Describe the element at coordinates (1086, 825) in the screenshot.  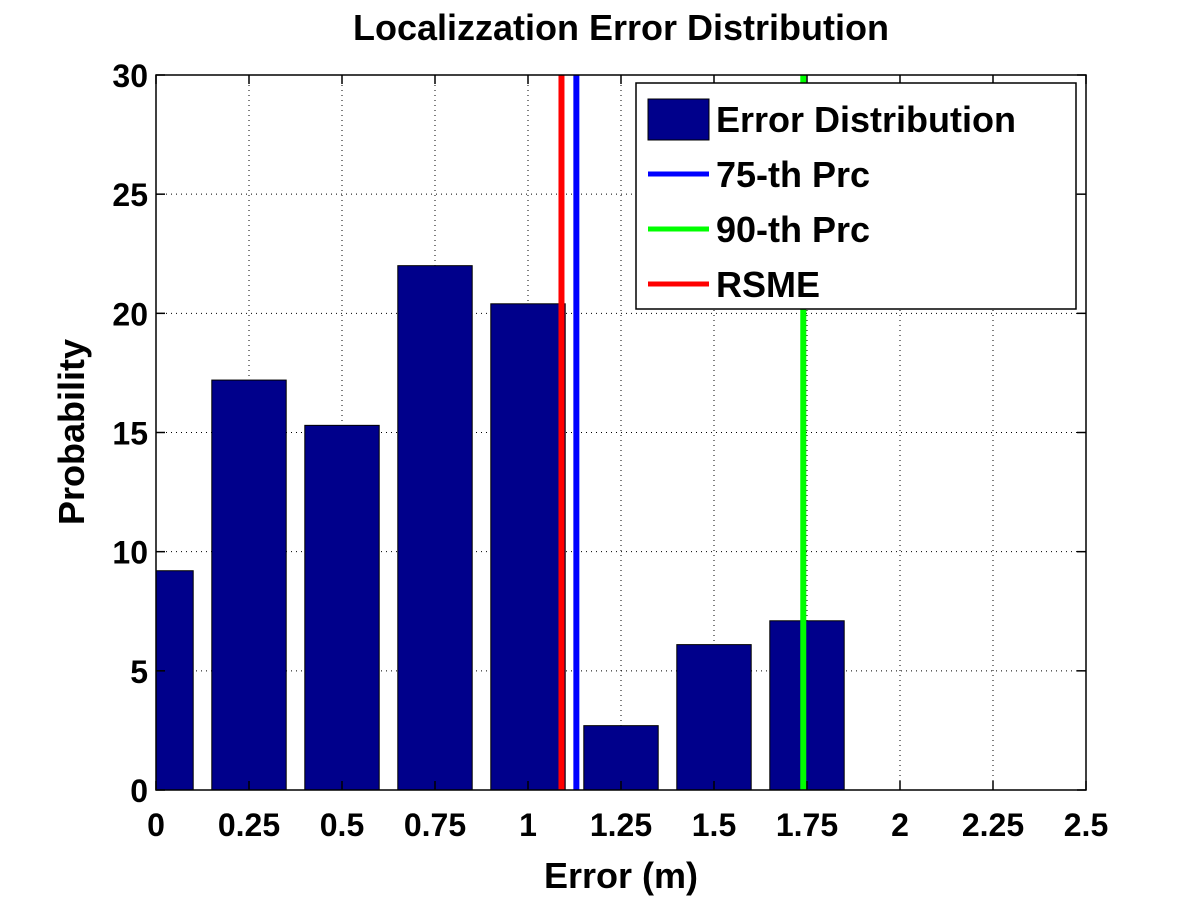
I see `x-tick-label: 2.5` at that location.